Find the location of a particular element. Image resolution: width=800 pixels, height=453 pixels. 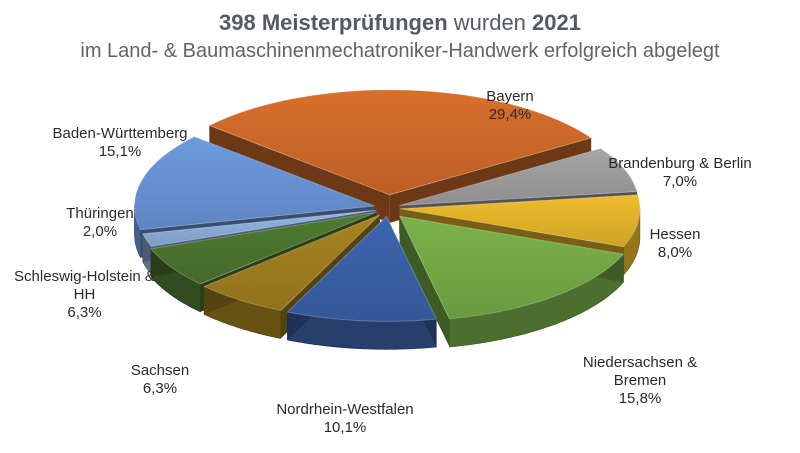

title-count: 398 is located at coordinates (237, 22).